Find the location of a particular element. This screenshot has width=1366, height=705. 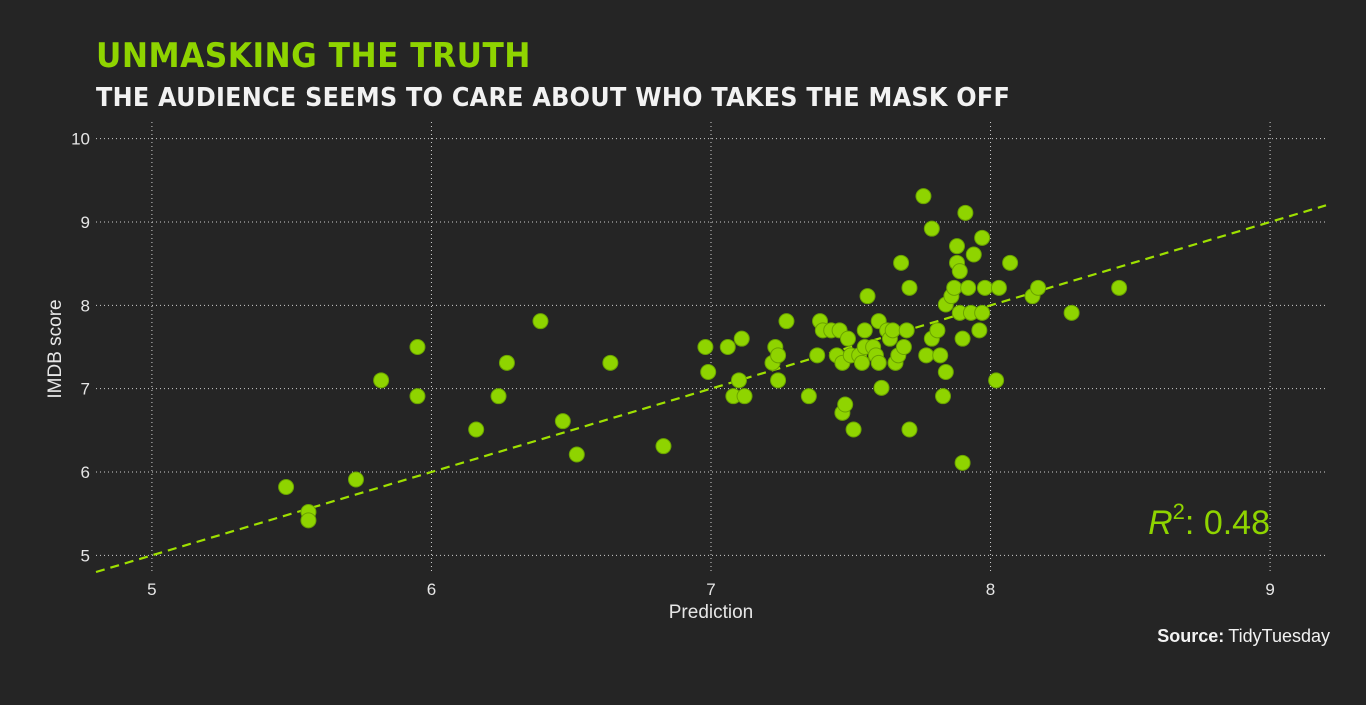

r-squared-value: 0.48 is located at coordinates (1237, 523).